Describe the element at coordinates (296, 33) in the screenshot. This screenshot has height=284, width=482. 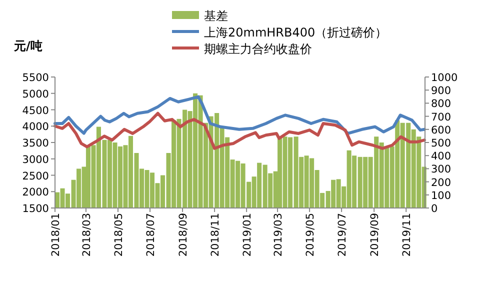
I see `legend-label: 上海20mmHRB400（折过磅价）` at that location.